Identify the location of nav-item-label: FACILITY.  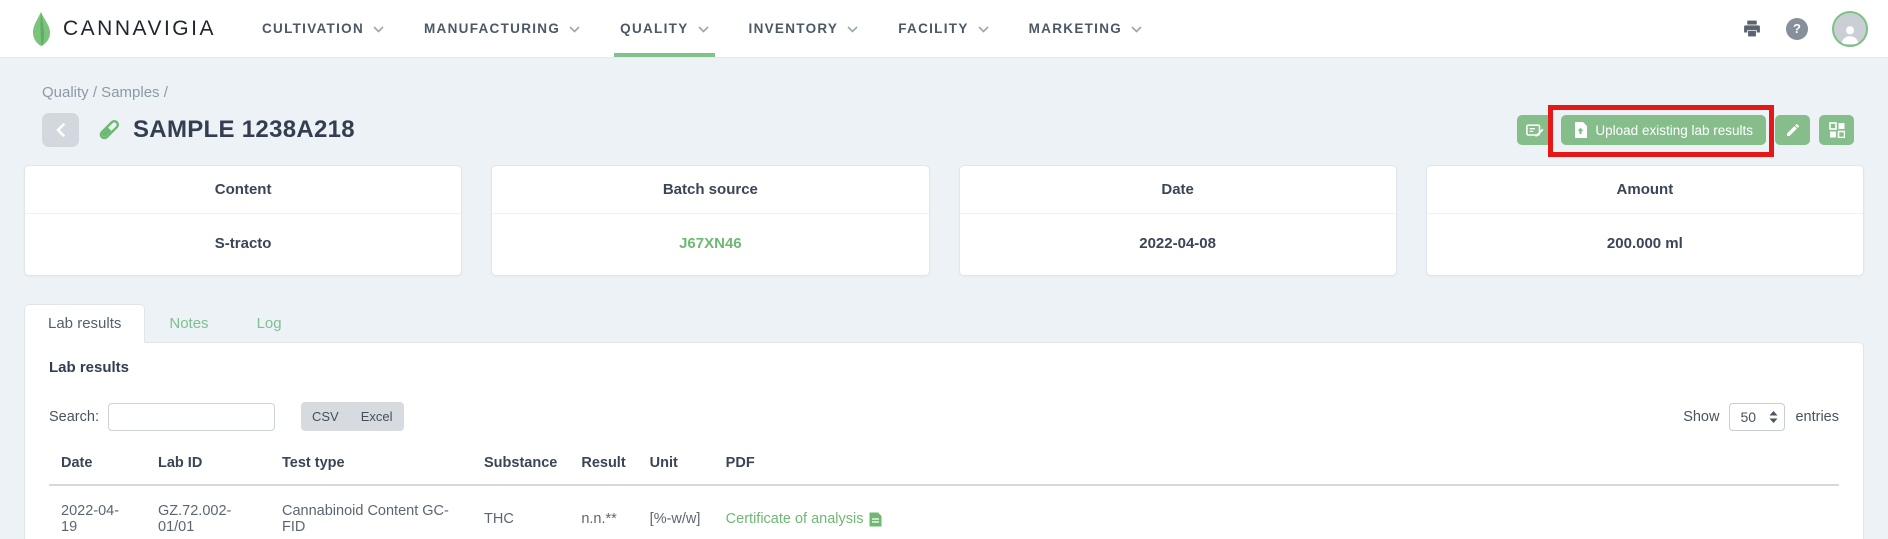
(933, 28).